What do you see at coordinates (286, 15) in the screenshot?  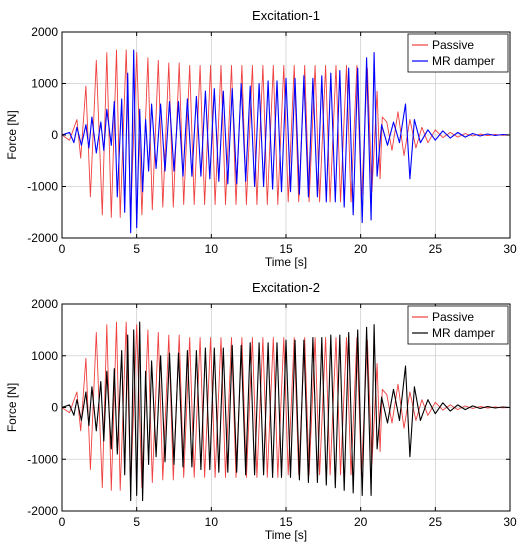 I see `chart-title: Excitation-1` at bounding box center [286, 15].